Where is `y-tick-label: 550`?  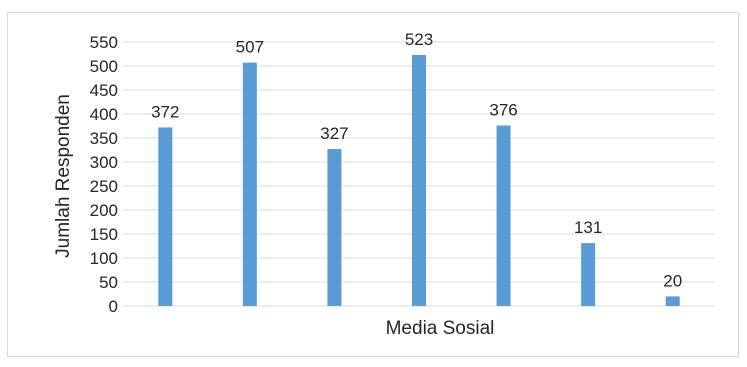 y-tick-label: 550 is located at coordinates (104, 42).